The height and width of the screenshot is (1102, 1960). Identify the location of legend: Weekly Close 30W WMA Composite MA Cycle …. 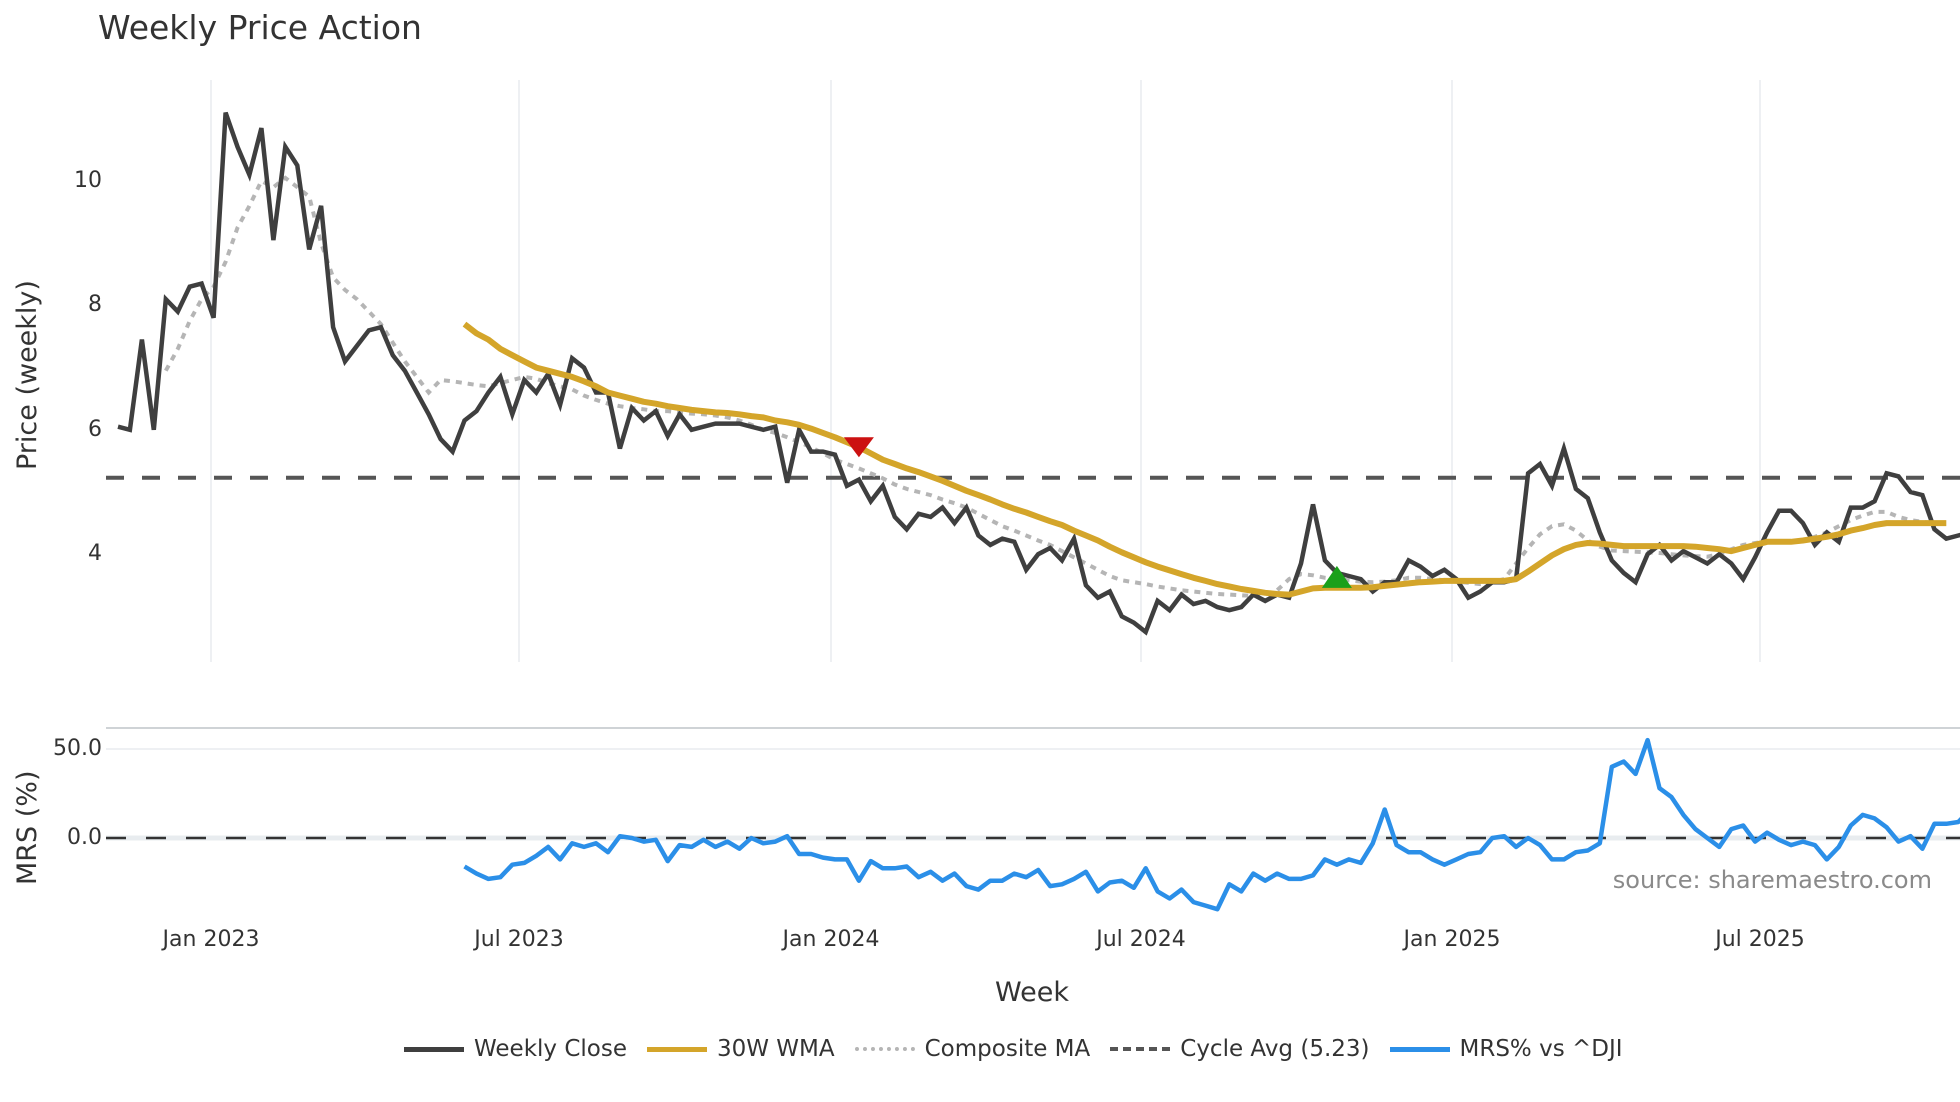
(1023, 1049).